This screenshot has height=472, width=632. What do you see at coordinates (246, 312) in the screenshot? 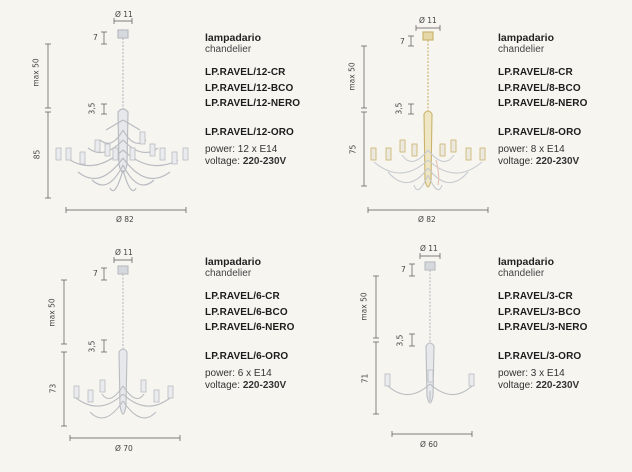
I see `code-bco: LP.RAVEL/6-BCO` at bounding box center [246, 312].